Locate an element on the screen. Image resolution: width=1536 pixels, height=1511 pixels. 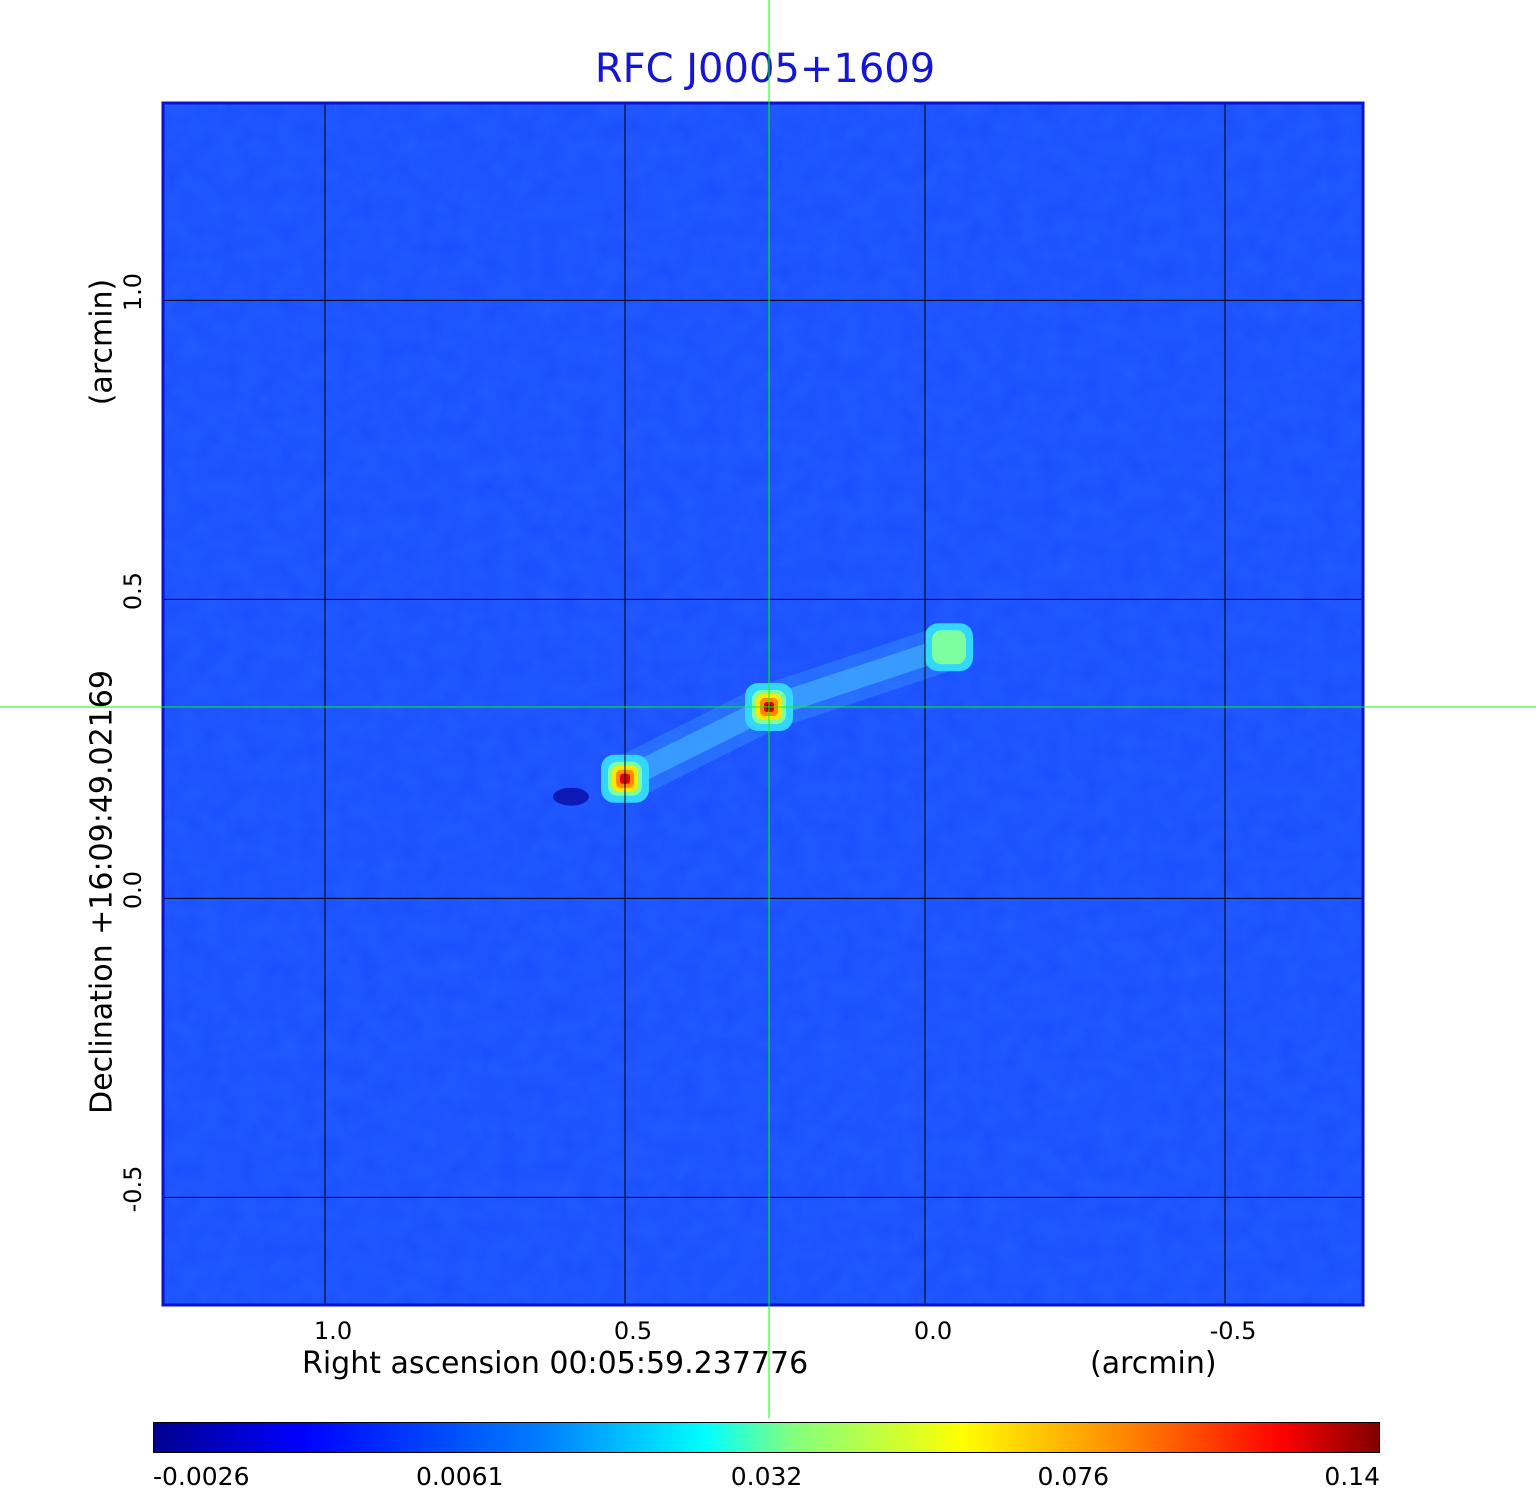
y-tick-label: -0.5 is located at coordinates (133, 1189).